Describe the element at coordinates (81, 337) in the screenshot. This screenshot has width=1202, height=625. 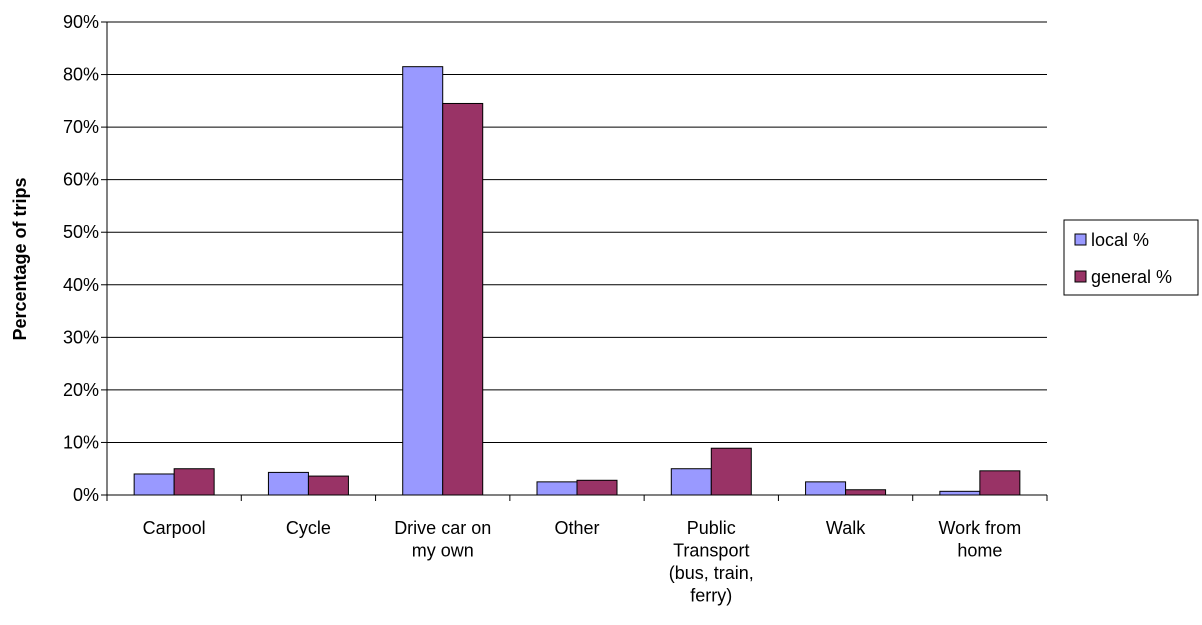
I see `y-tick-label: 30%` at that location.